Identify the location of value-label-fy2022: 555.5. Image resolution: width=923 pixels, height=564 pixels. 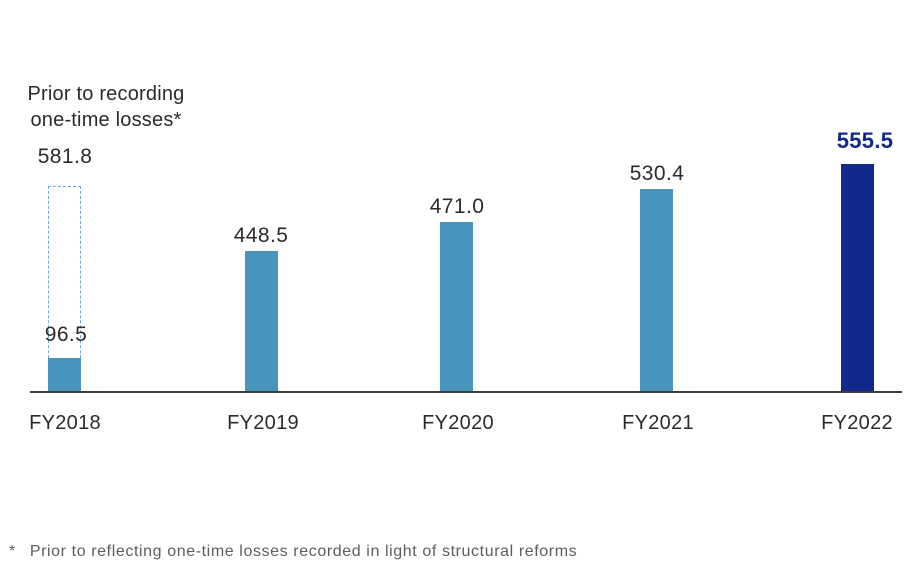
(865, 140).